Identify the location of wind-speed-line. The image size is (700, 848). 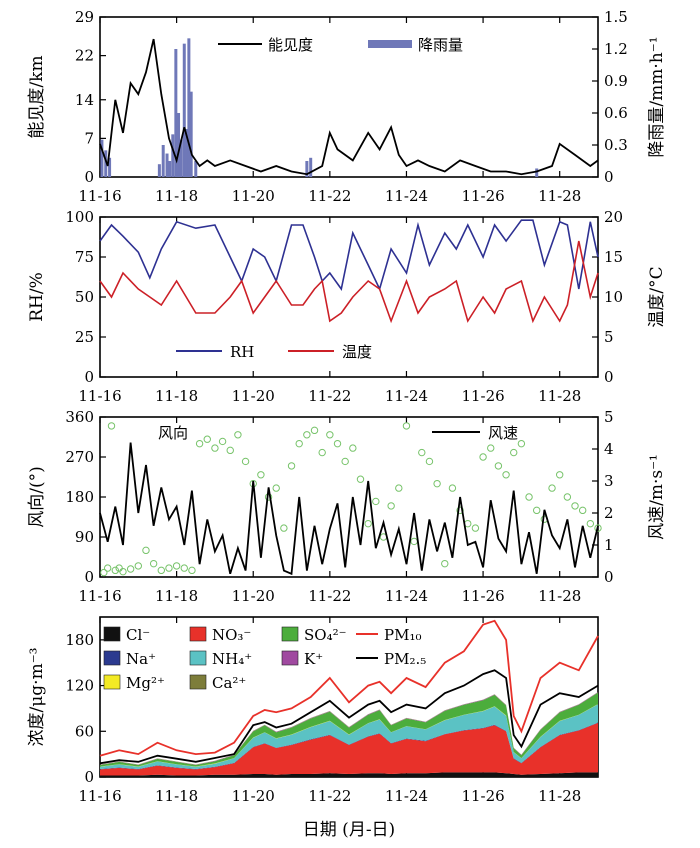
(349, 509).